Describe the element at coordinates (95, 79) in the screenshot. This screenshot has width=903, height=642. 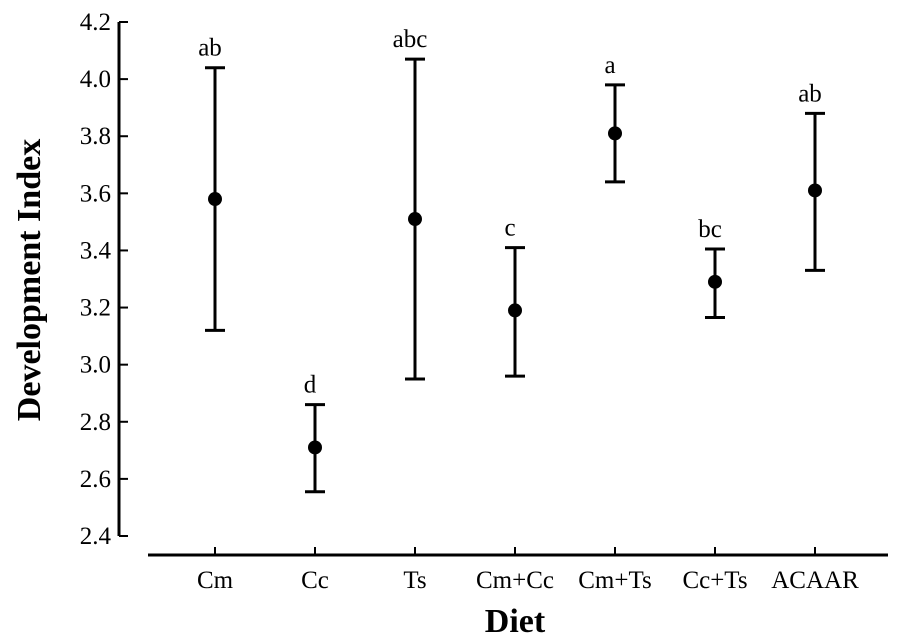
I see `y-tick-label: 4.0` at that location.